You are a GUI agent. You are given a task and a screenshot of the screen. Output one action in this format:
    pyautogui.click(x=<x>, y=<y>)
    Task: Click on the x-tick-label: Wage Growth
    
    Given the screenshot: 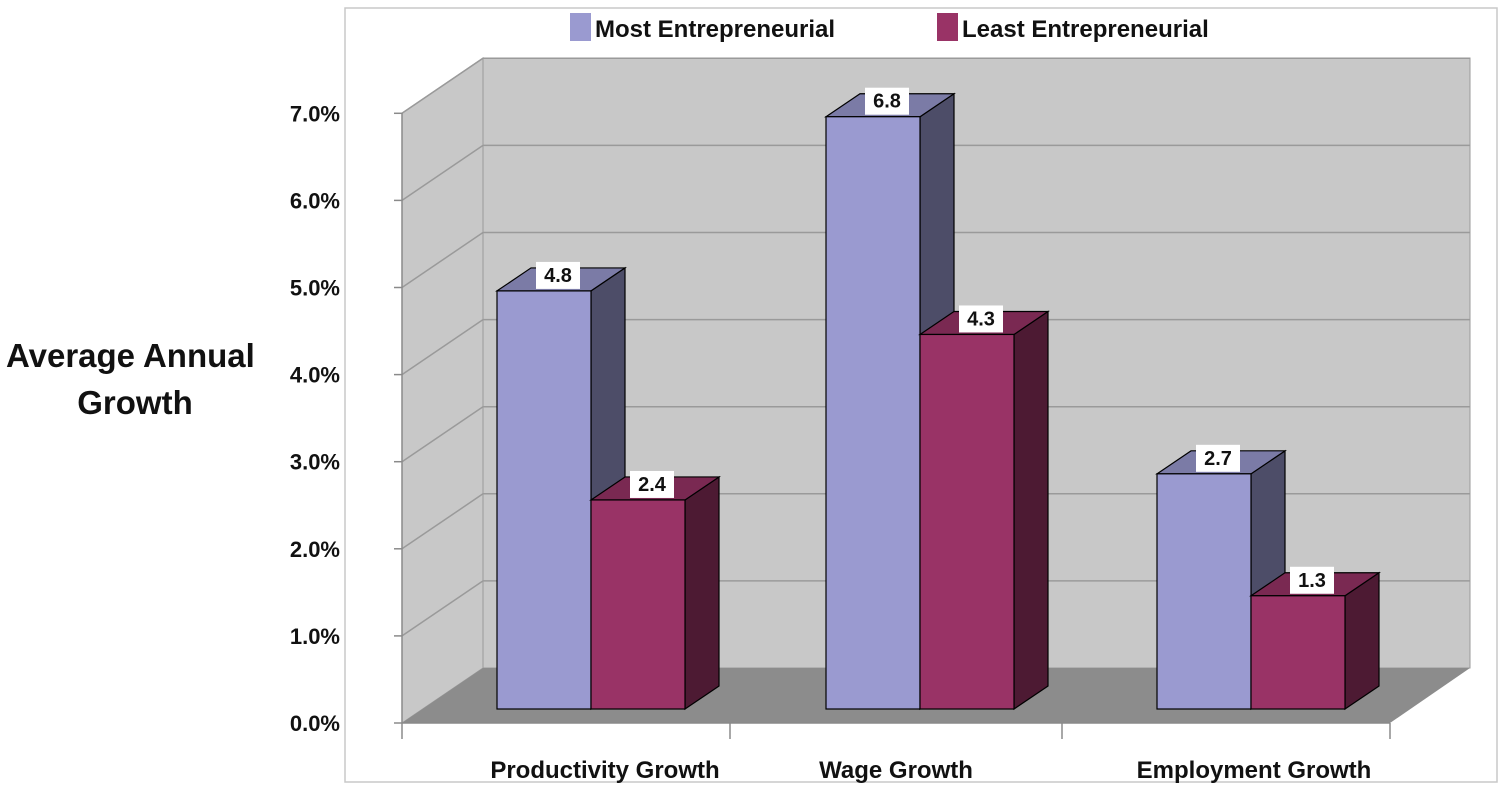 What is the action you would take?
    pyautogui.click(x=896, y=770)
    